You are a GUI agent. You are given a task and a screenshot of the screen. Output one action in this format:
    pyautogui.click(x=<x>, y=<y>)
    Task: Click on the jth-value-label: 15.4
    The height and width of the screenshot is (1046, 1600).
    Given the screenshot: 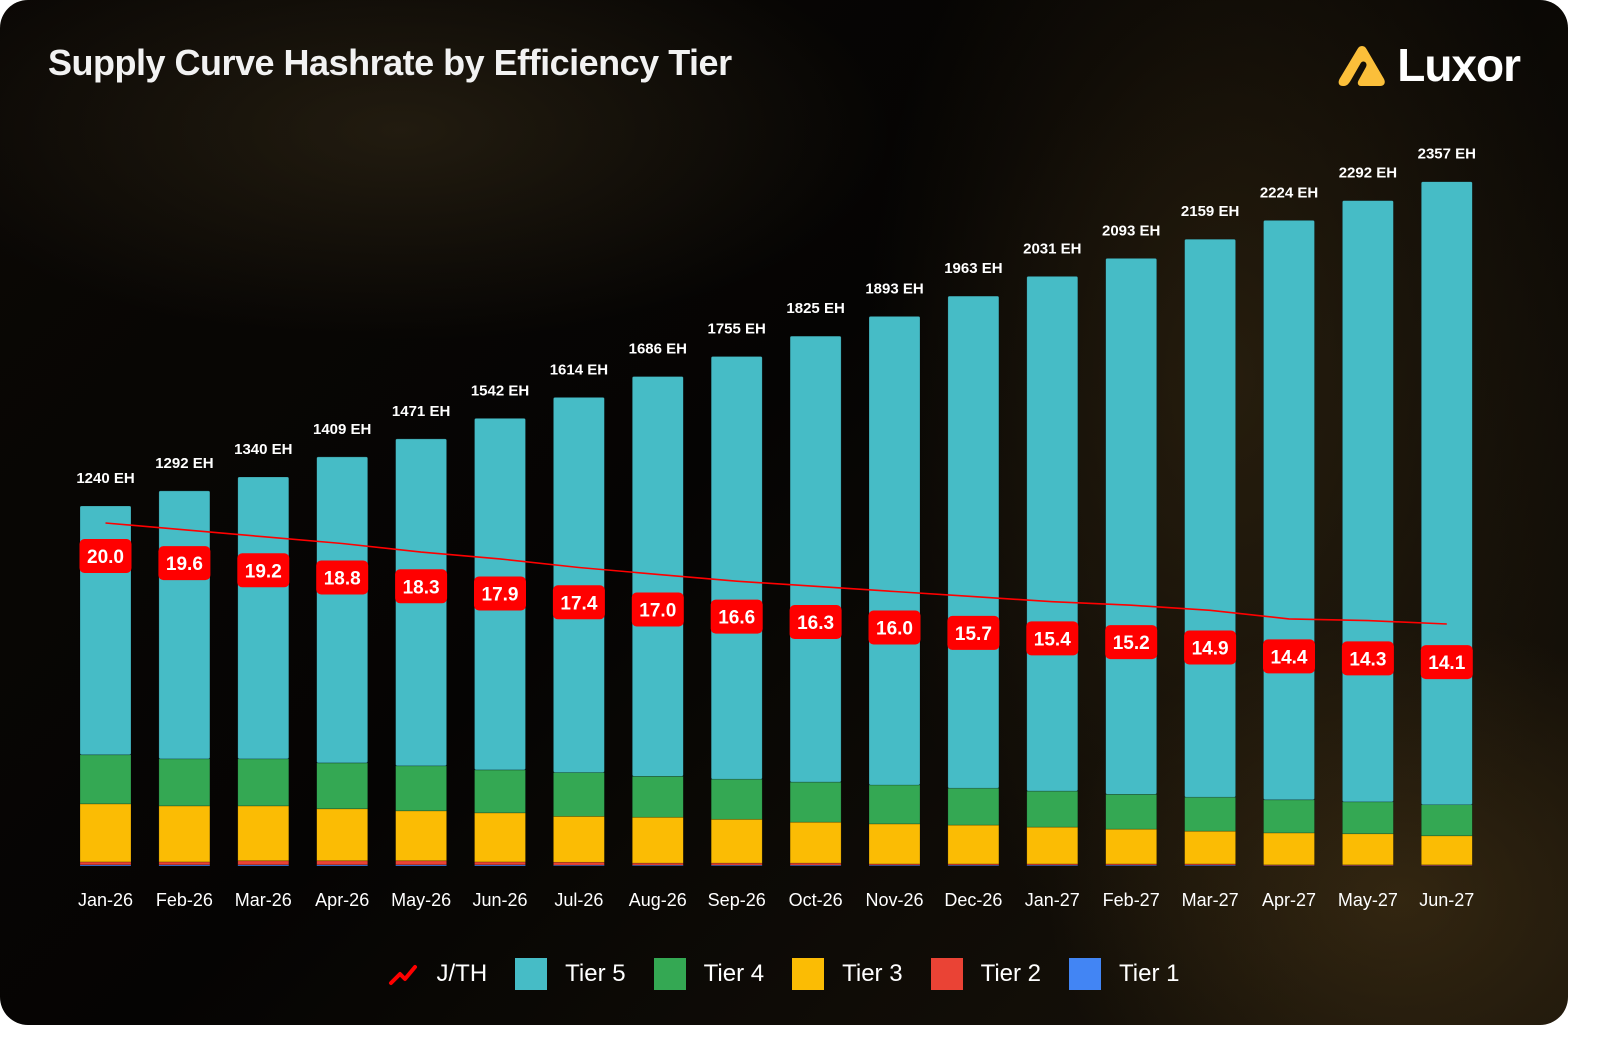 What is the action you would take?
    pyautogui.click(x=1052, y=639)
    